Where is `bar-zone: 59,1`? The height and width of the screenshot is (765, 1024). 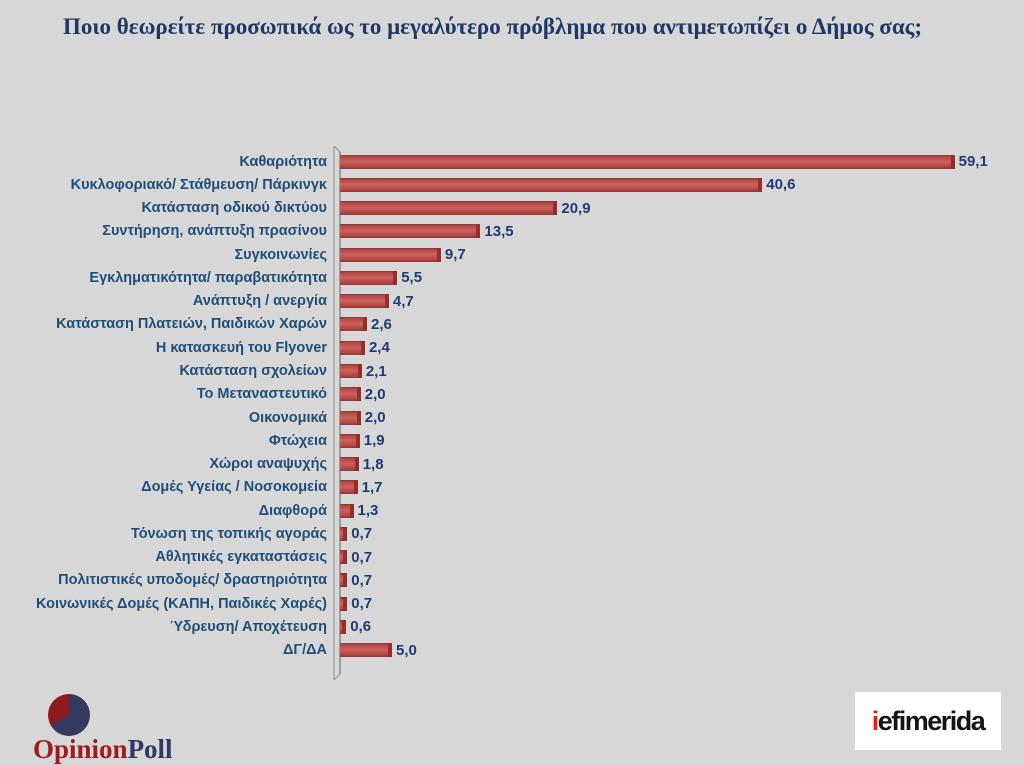
bar-zone: 59,1 is located at coordinates (680, 161).